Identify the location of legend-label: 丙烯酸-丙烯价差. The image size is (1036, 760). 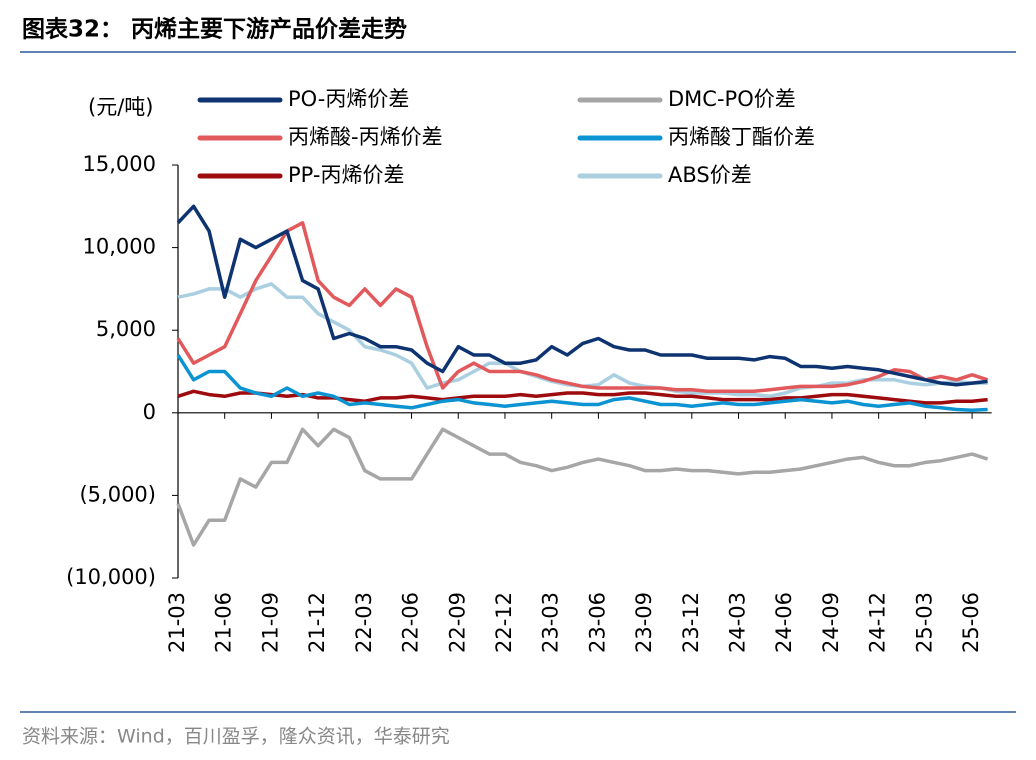
(365, 137).